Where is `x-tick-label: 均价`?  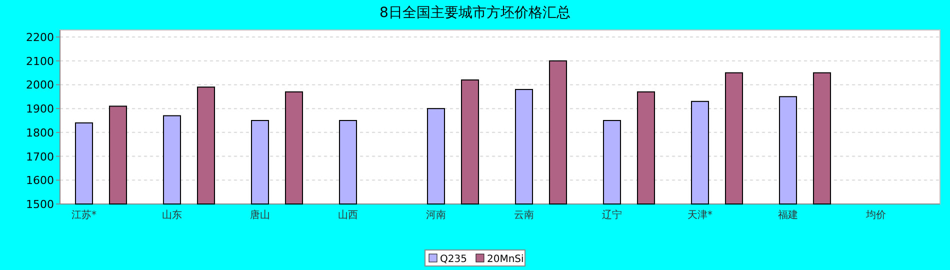 x-tick-label: 均价 is located at coordinates (875, 215).